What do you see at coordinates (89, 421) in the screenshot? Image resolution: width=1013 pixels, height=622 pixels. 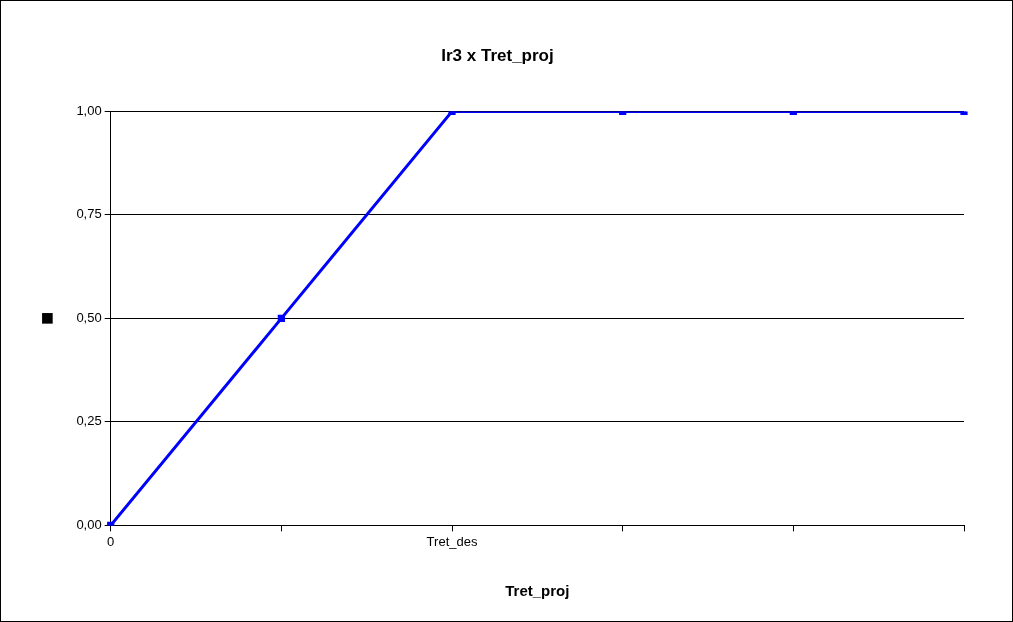 I see `y-tick-label: 0,25` at bounding box center [89, 421].